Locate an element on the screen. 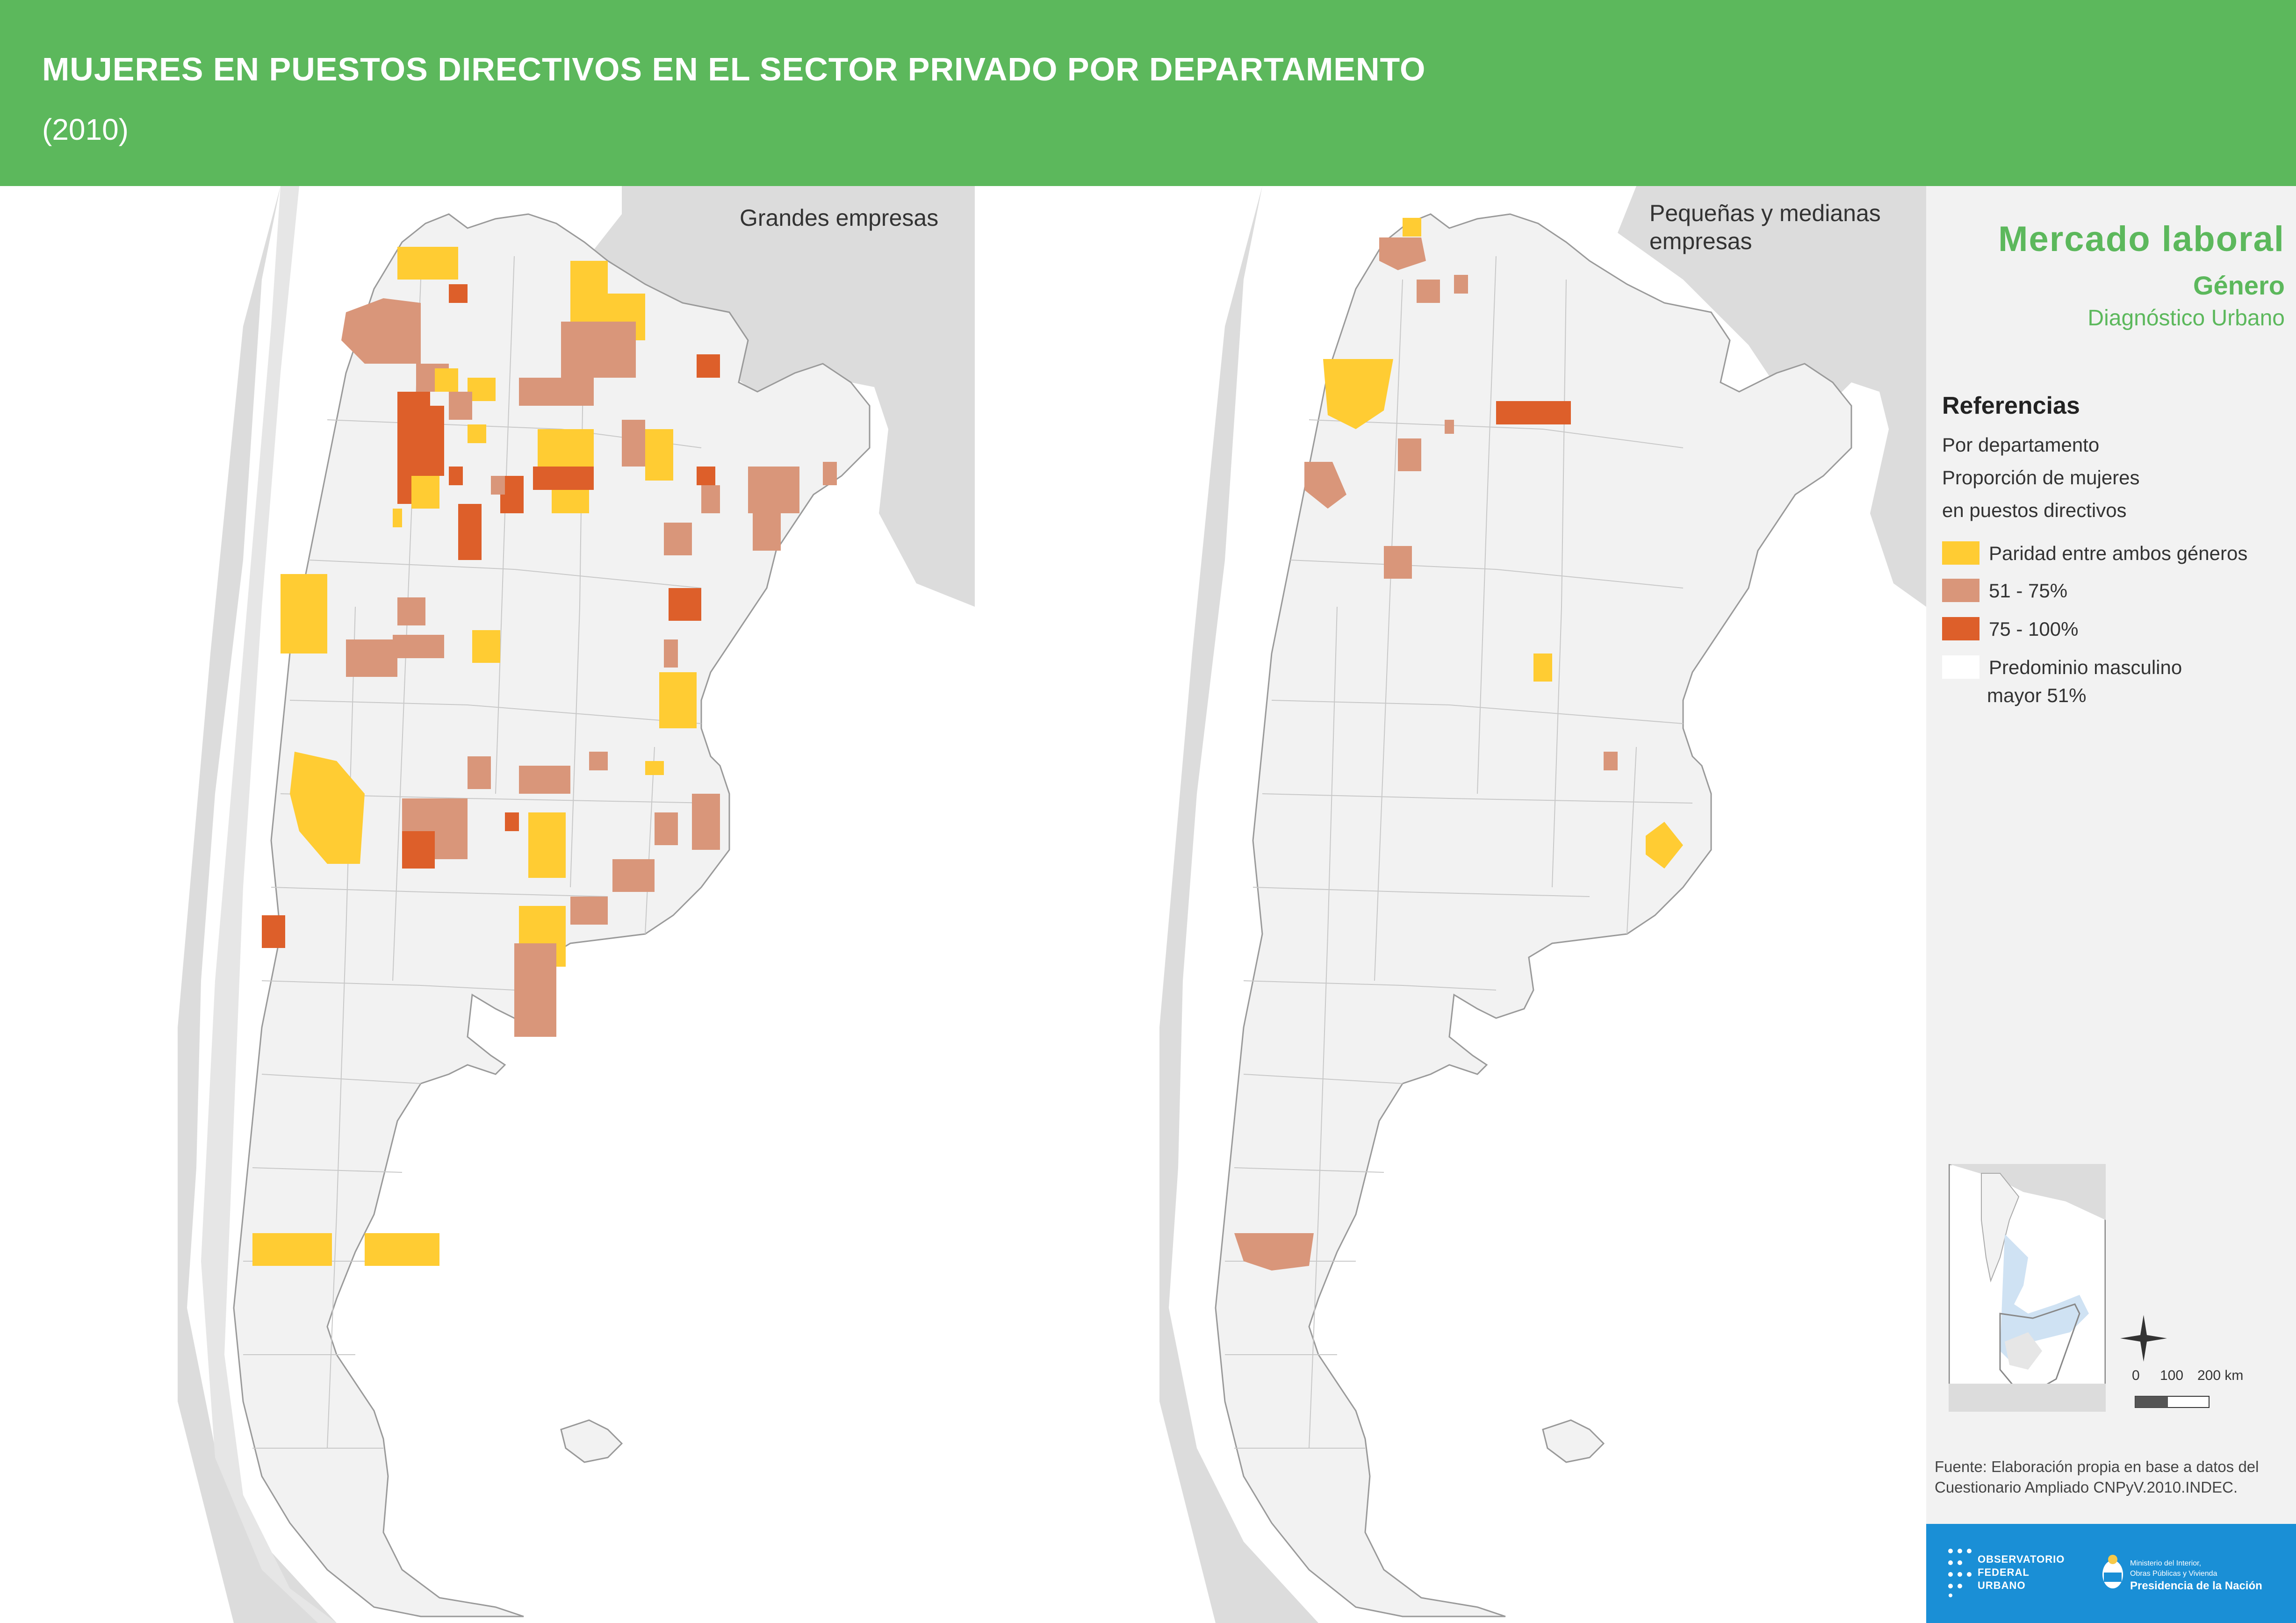 Image resolution: width=2296 pixels, height=1623 pixels. observatorio-line-3: URBANO is located at coordinates (2002, 1585).